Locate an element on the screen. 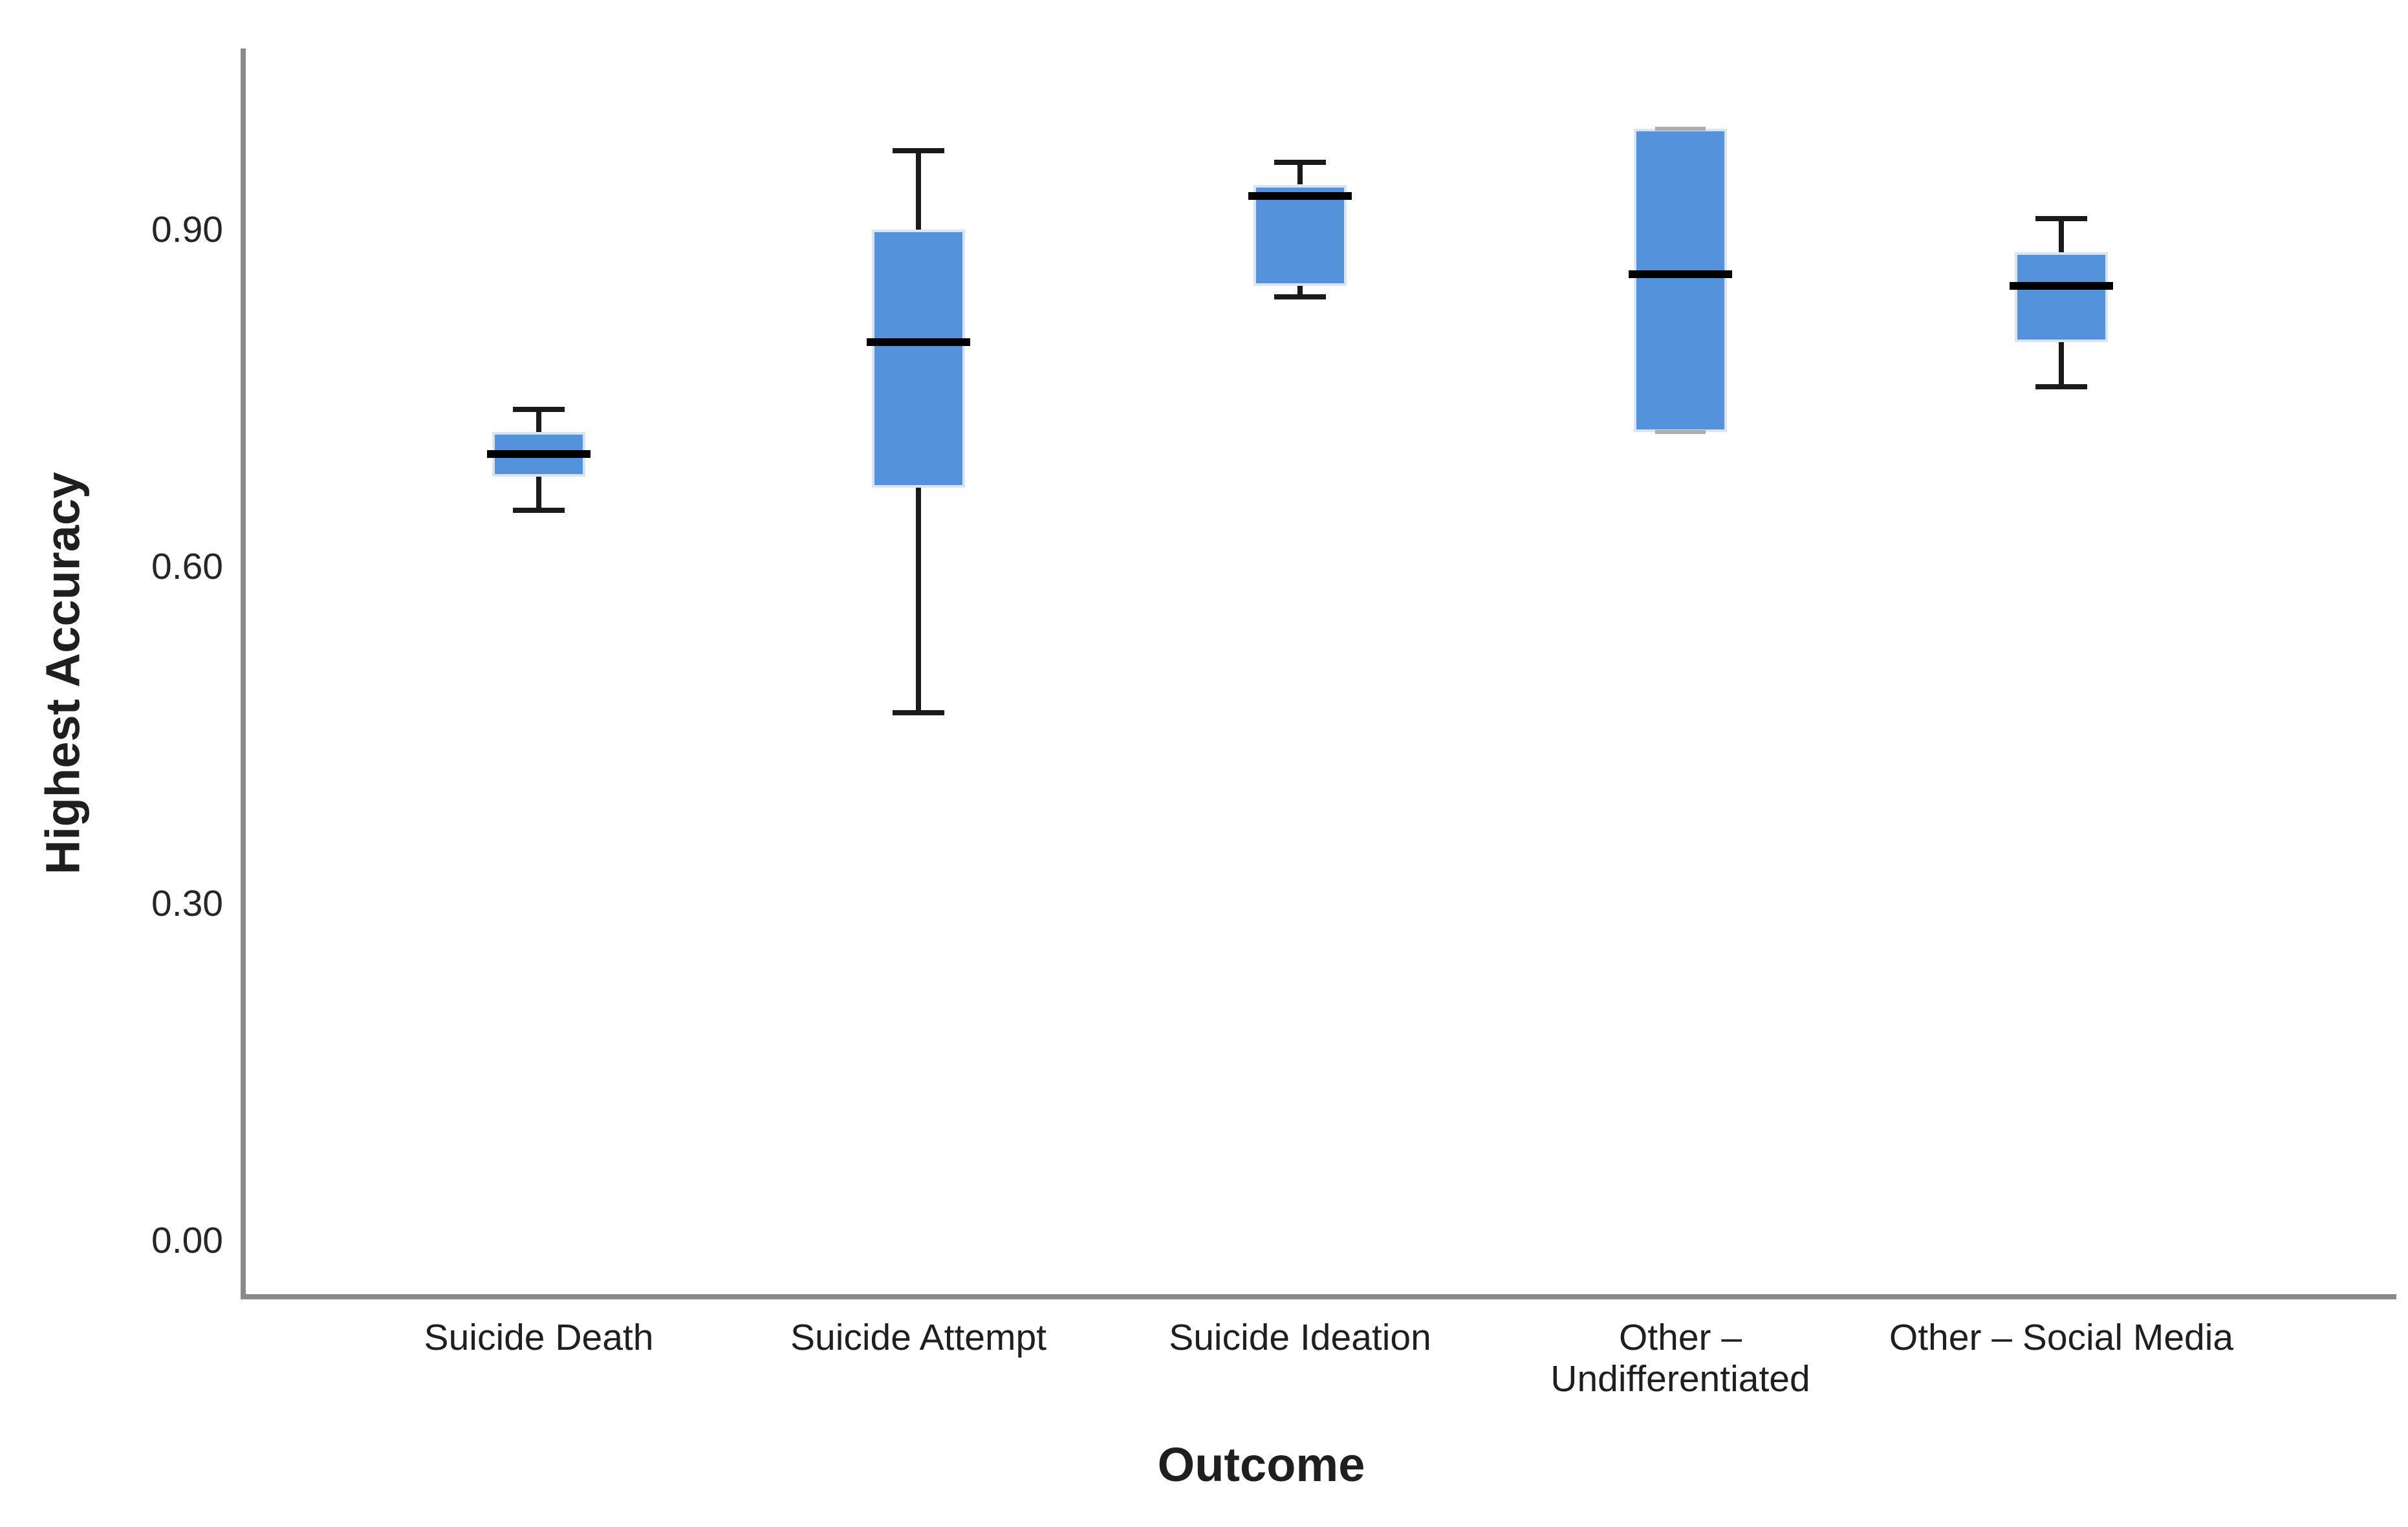  category-label: Suicide Attempt is located at coordinates (918, 1338).